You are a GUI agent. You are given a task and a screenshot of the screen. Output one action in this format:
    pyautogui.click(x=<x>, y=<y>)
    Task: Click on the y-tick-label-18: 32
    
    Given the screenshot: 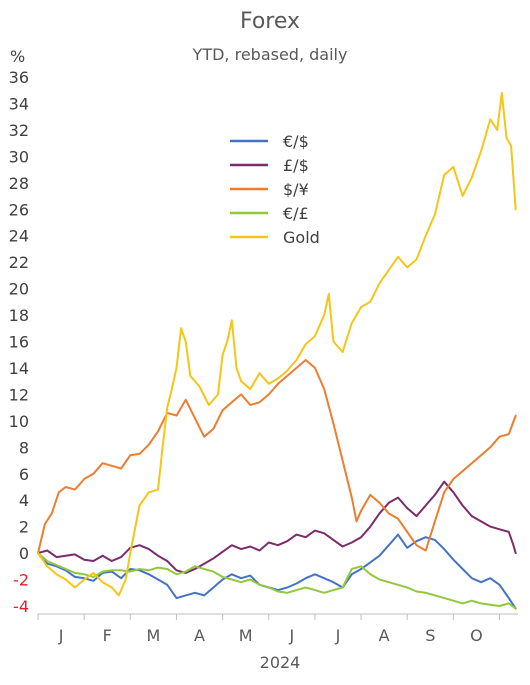 What is the action you would take?
    pyautogui.click(x=19, y=130)
    